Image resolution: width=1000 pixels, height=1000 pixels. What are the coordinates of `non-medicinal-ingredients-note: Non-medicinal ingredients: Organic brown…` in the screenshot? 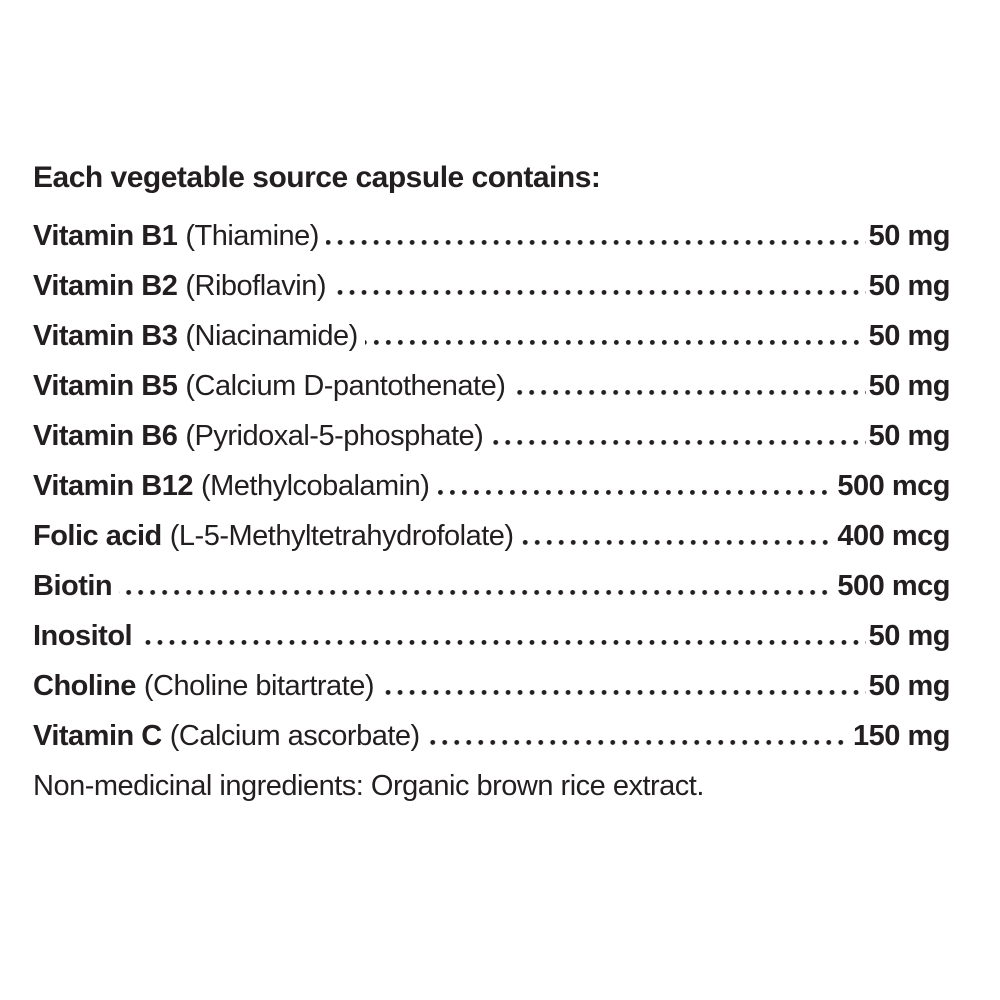 It's located at (368, 786).